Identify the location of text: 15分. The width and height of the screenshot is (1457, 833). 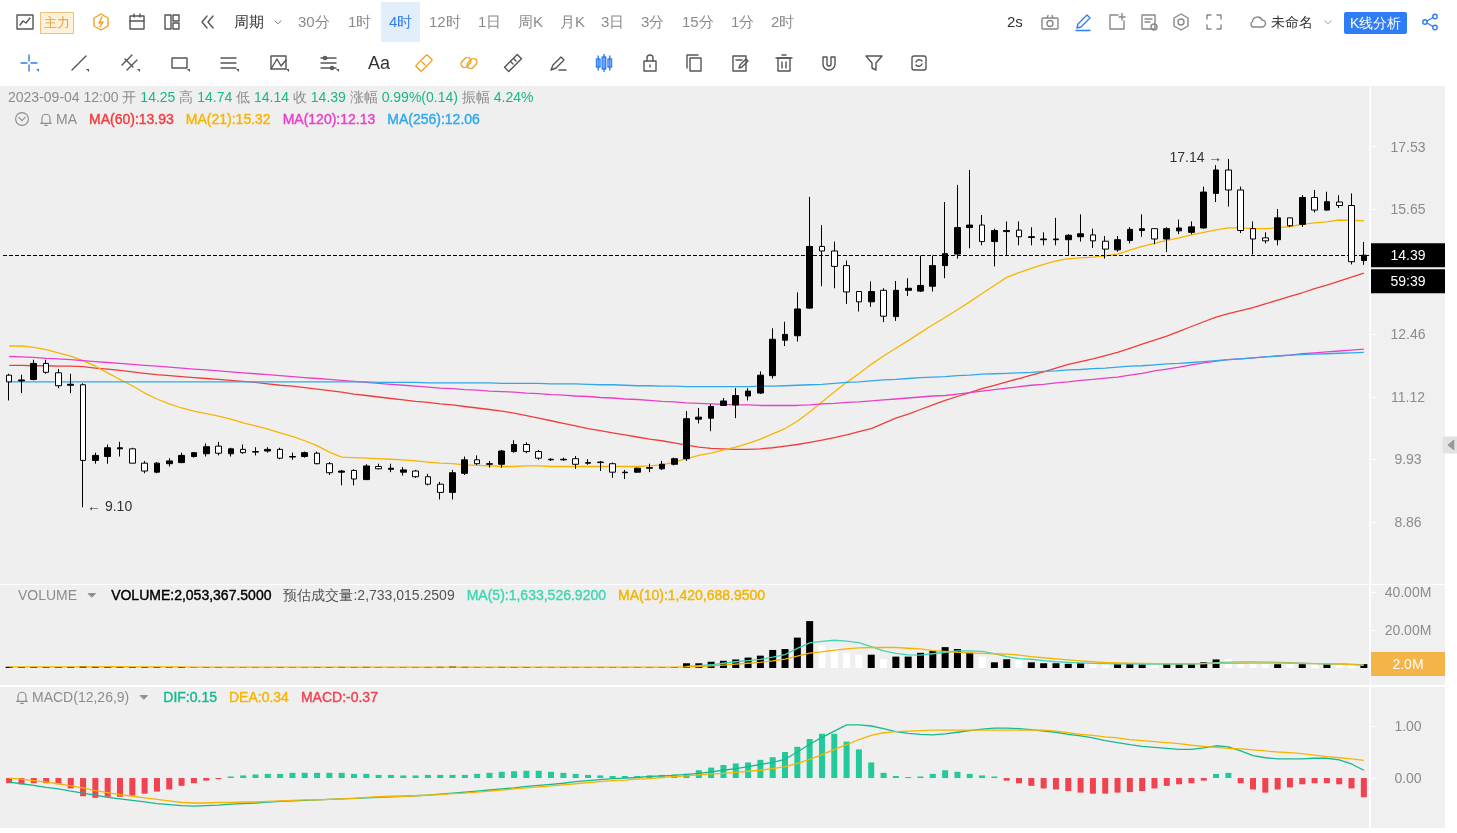
(698, 22).